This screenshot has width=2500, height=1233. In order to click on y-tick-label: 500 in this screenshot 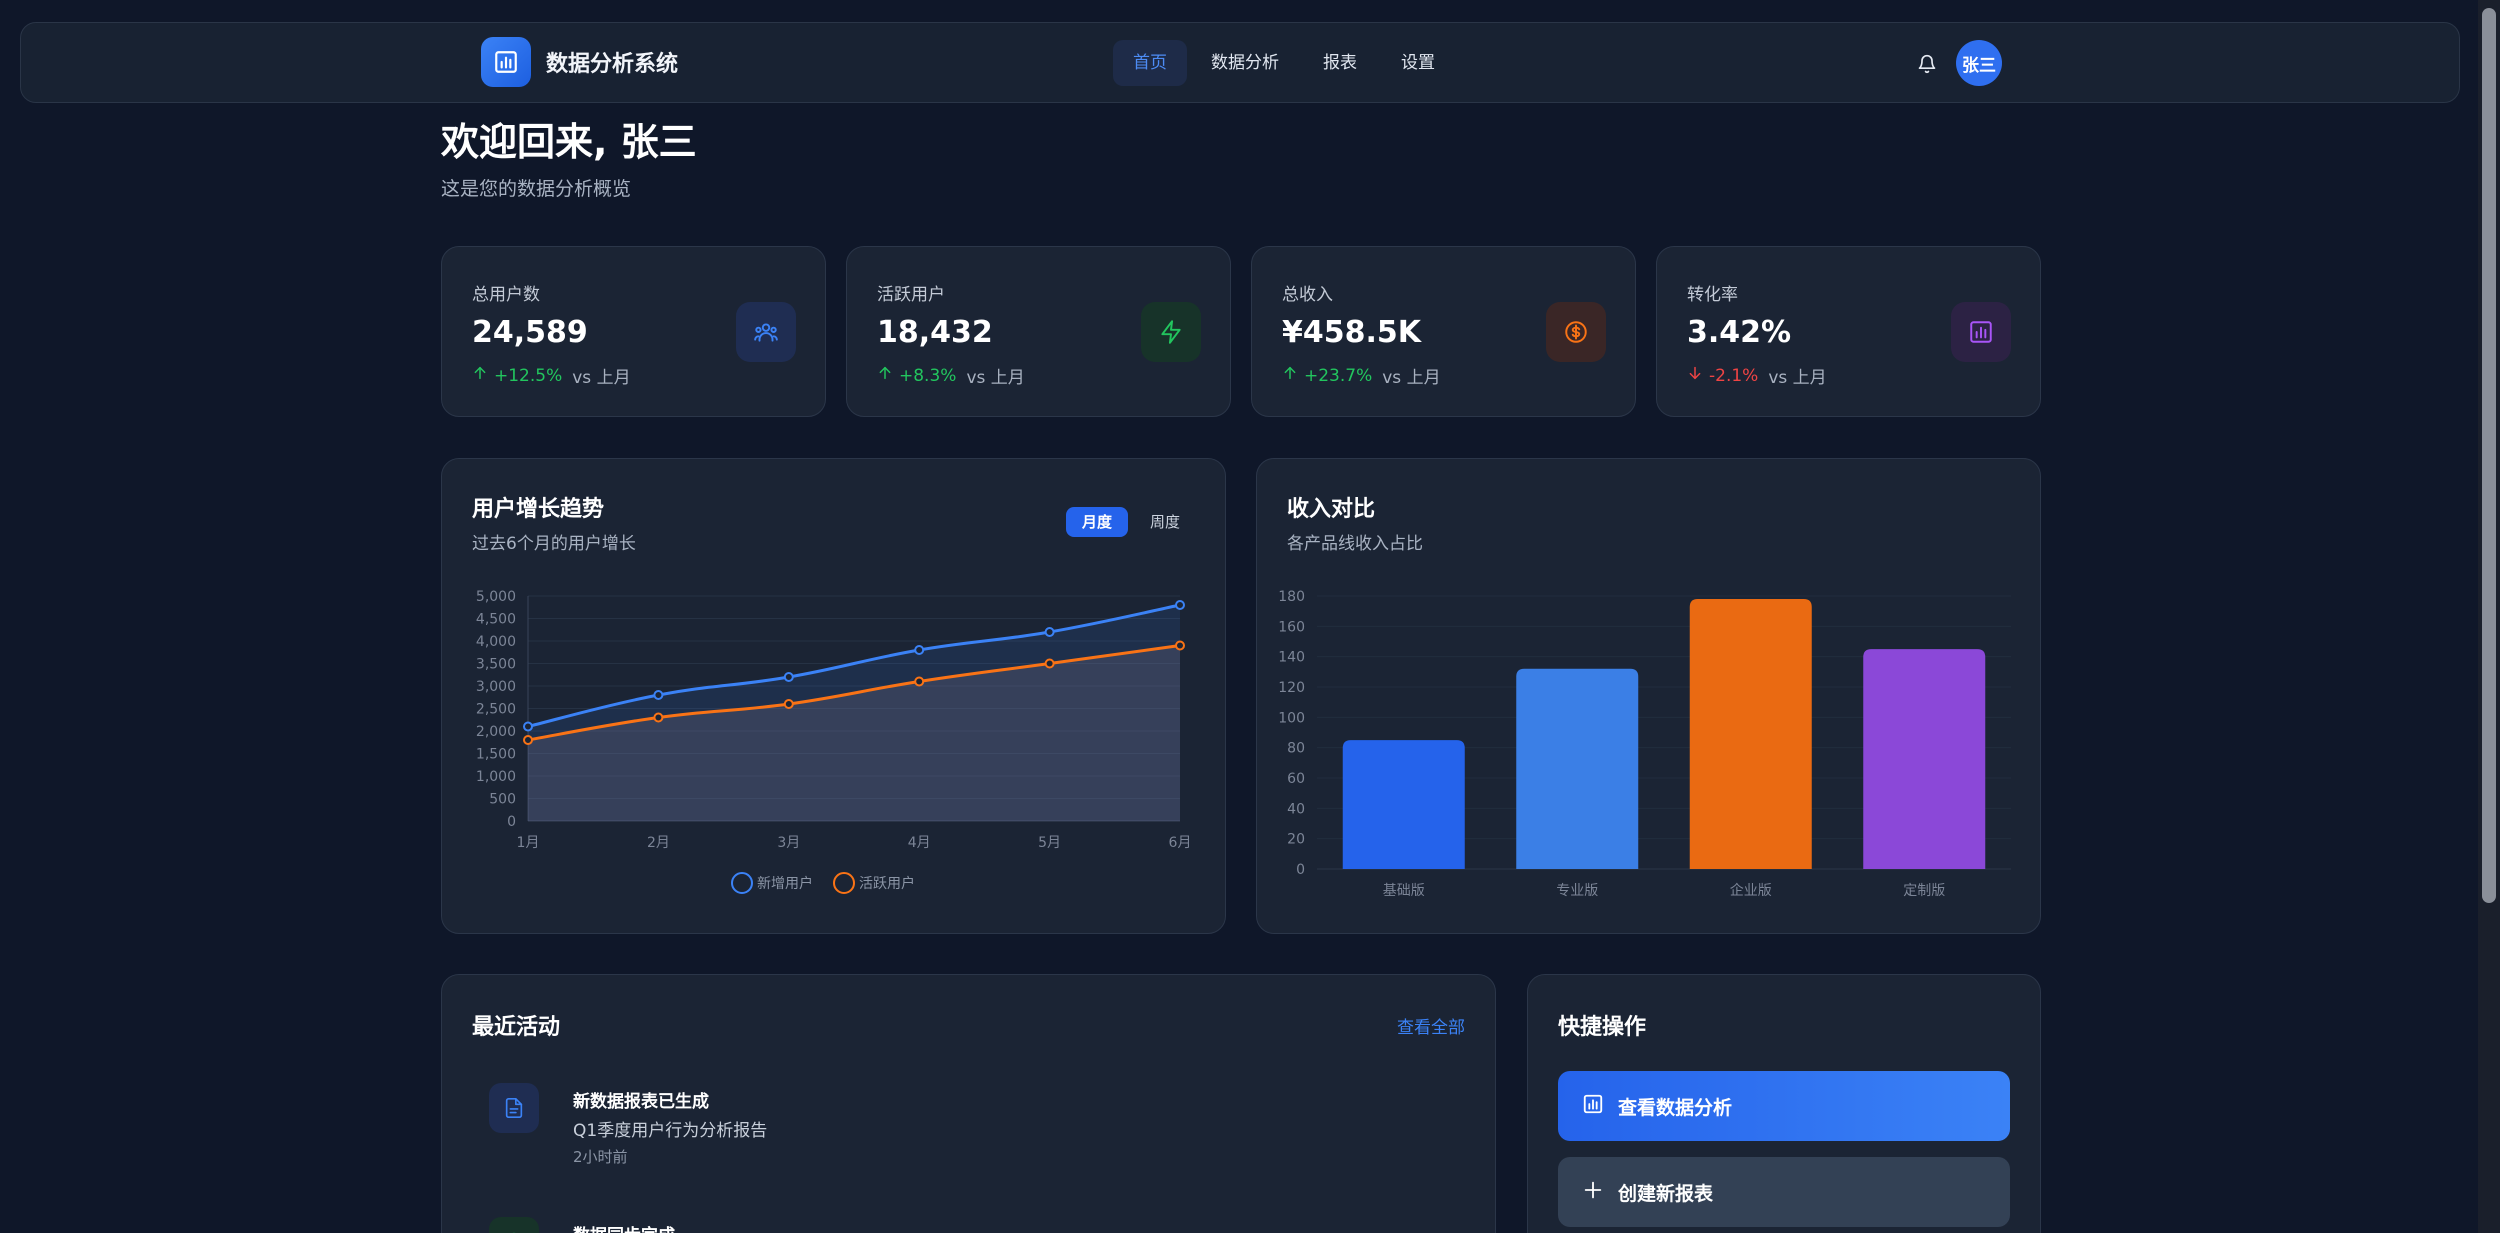, I will do `click(502, 800)`.